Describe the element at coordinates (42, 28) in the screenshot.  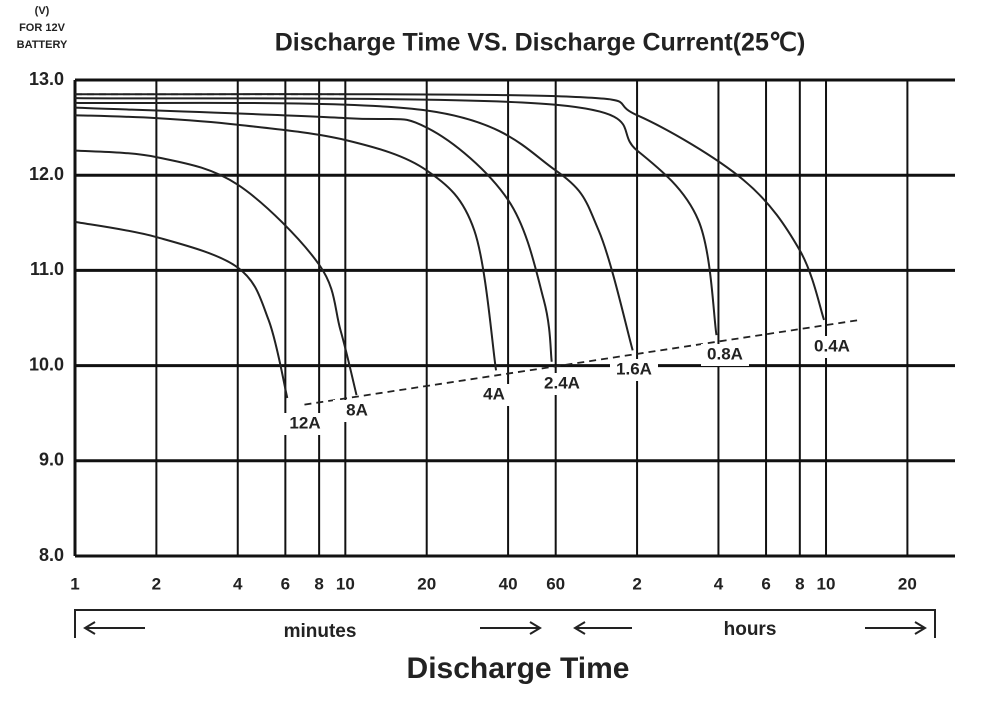
I see `y-label: FOR 12V` at that location.